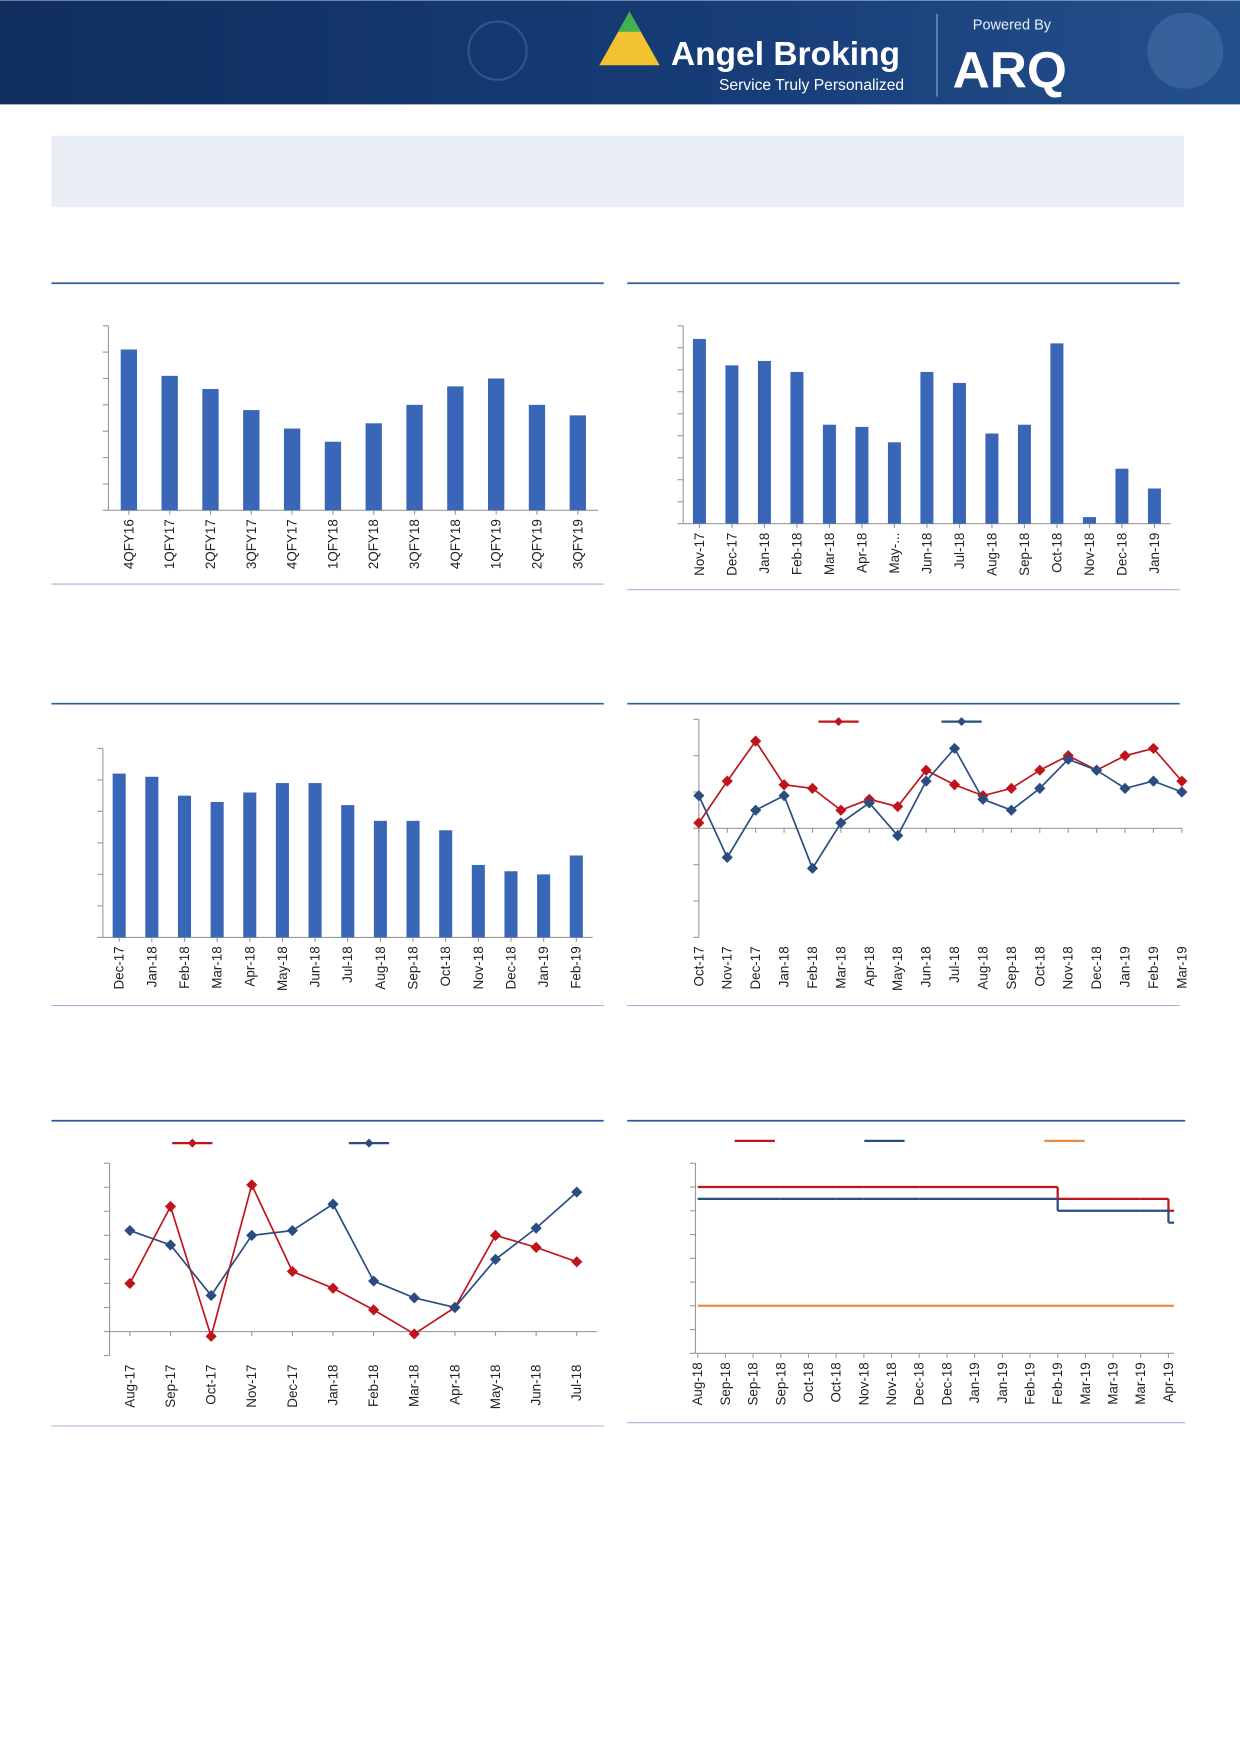 This screenshot has height=1754, width=1240. Describe the element at coordinates (1168, 1382) in the screenshot. I see `x-tick-label: Apr-19` at that location.